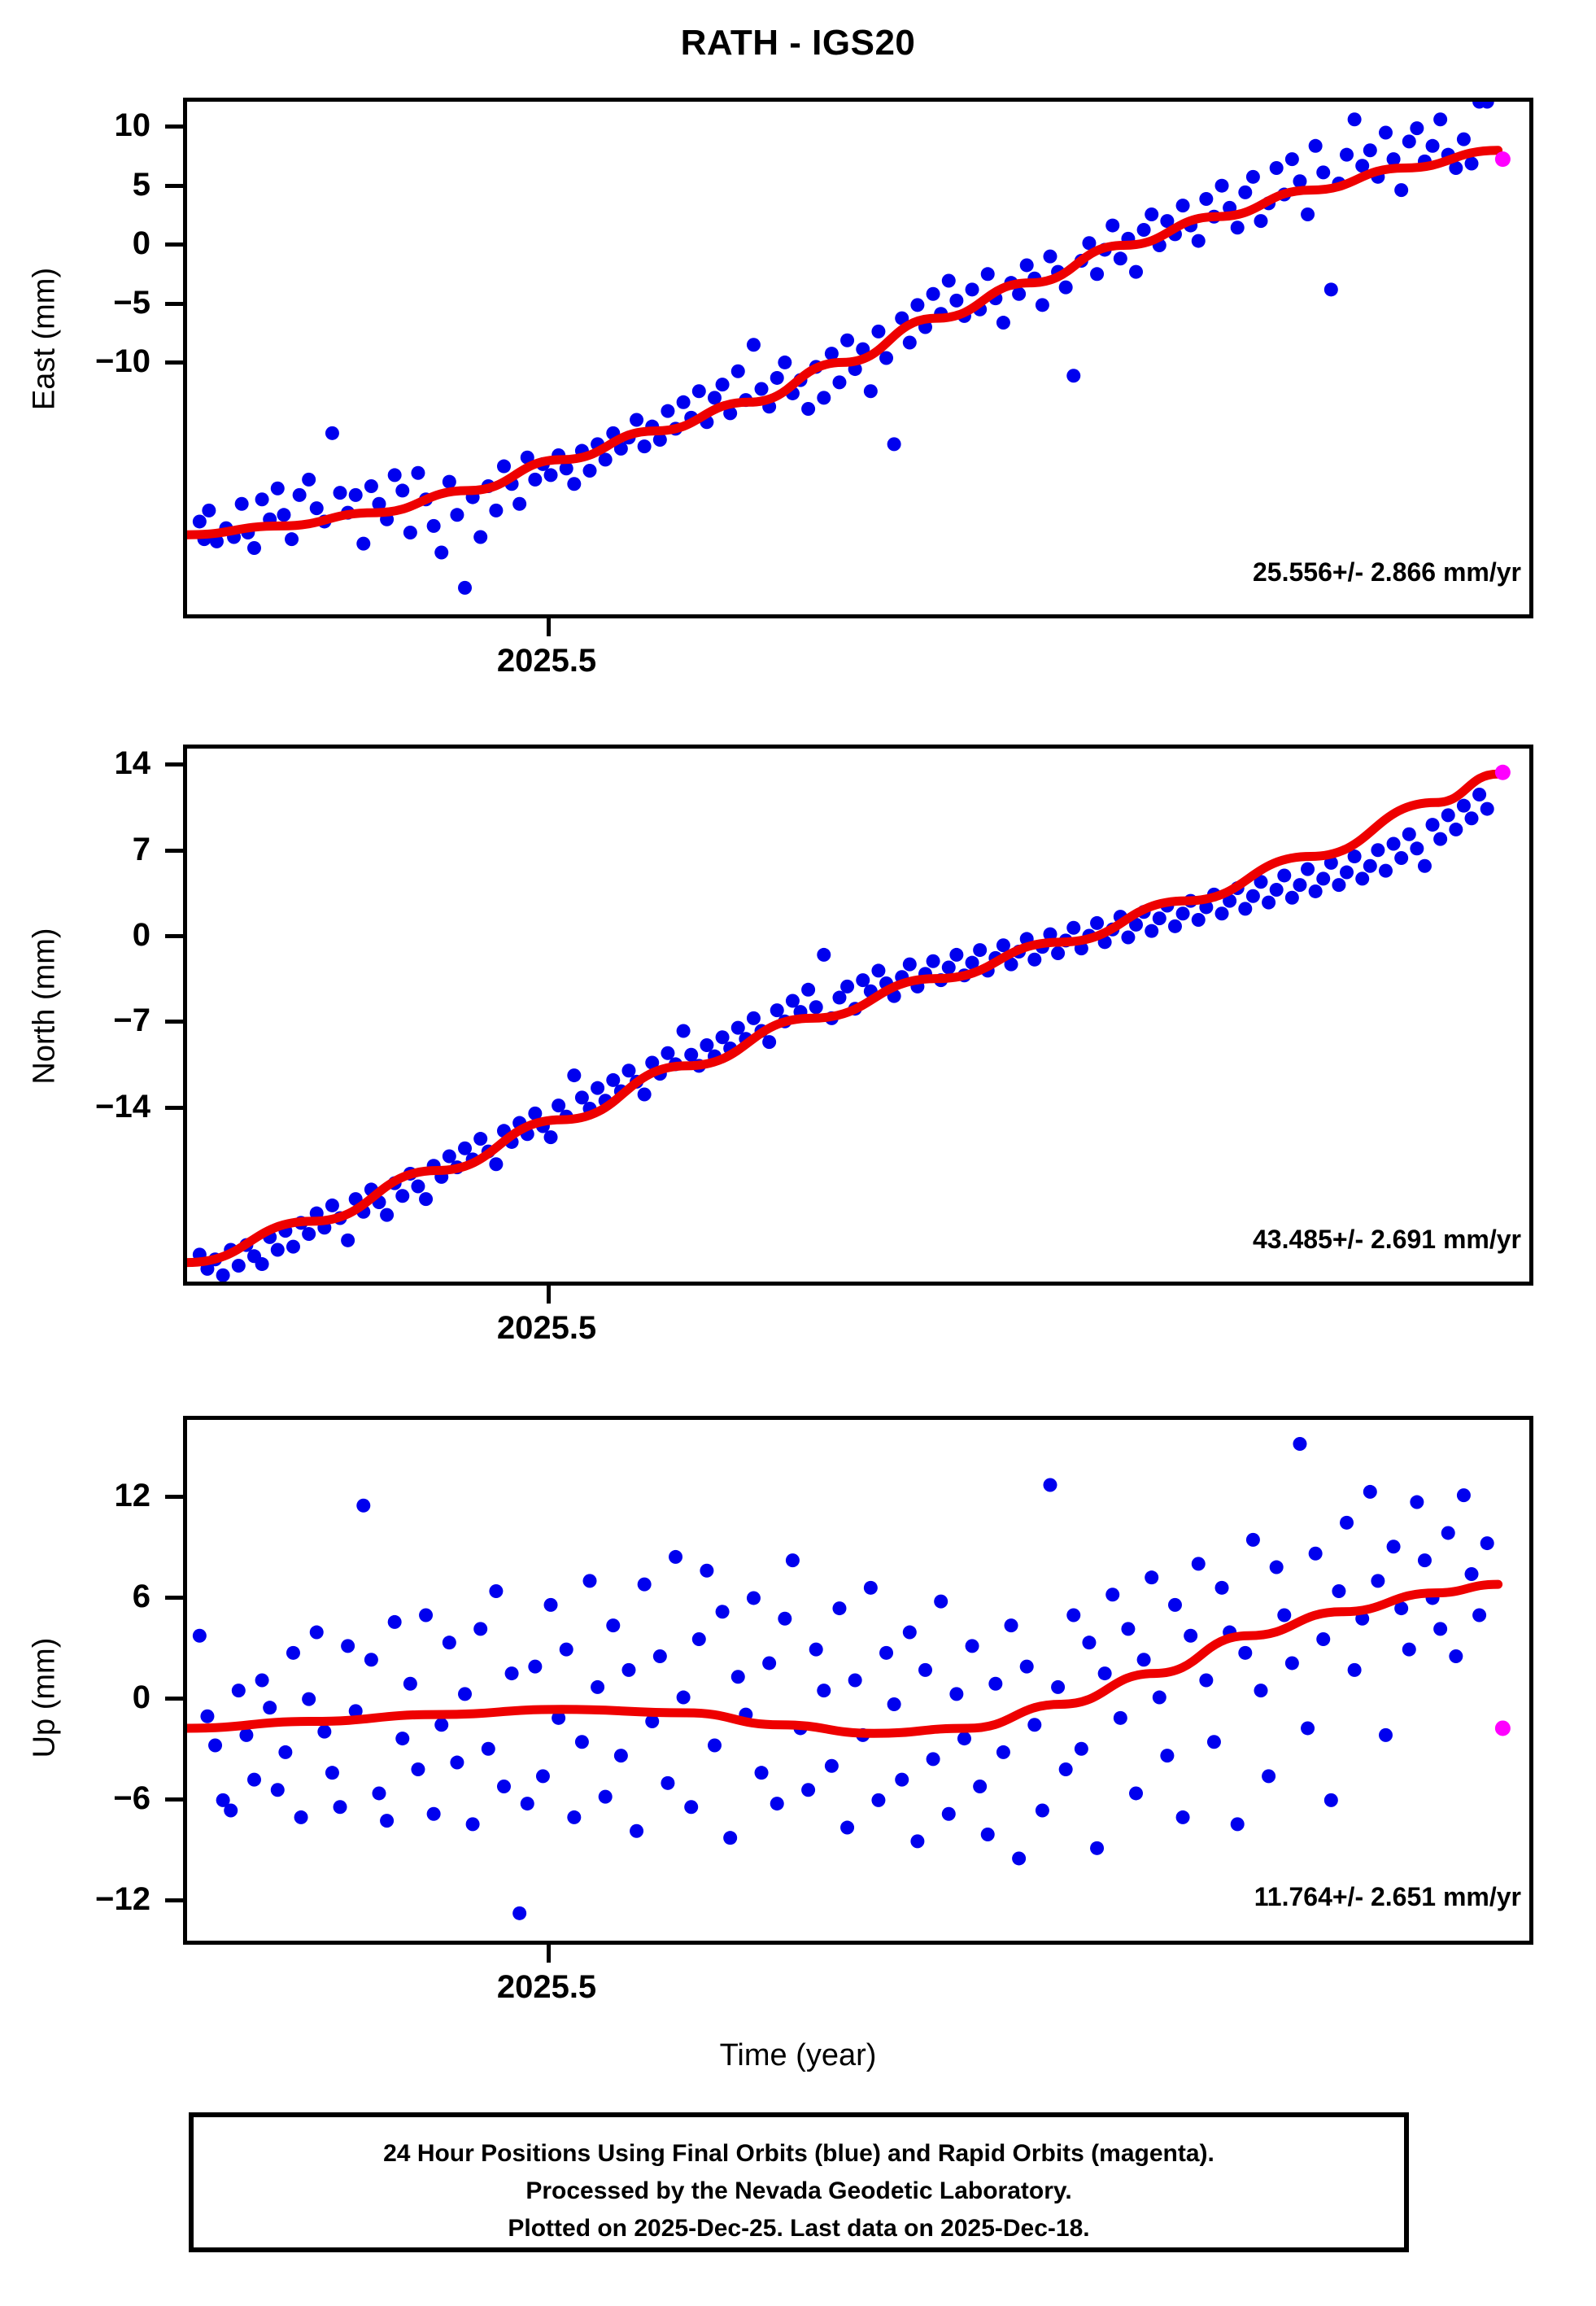 The height and width of the screenshot is (2306, 1596). I want to click on ytick-north-2: 0, so click(141, 935).